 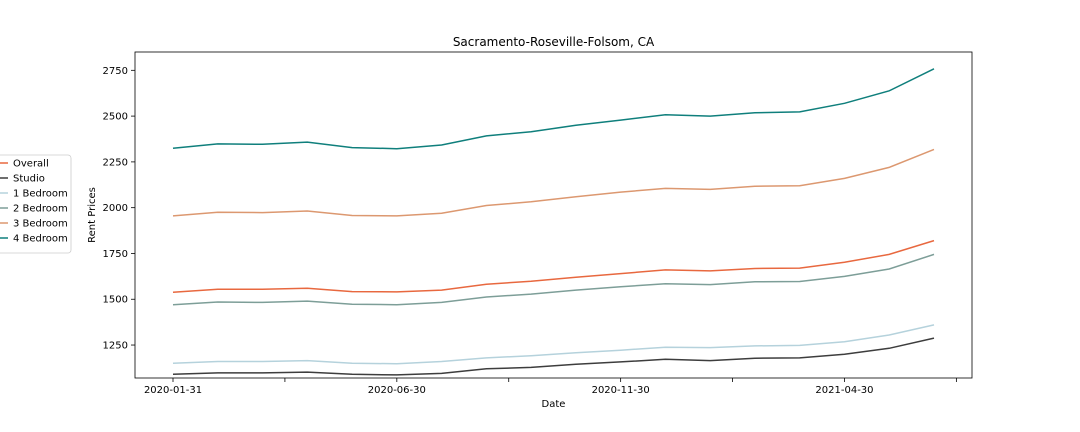 What do you see at coordinates (115, 208) in the screenshot?
I see `y-tick-label-3: 2000` at bounding box center [115, 208].